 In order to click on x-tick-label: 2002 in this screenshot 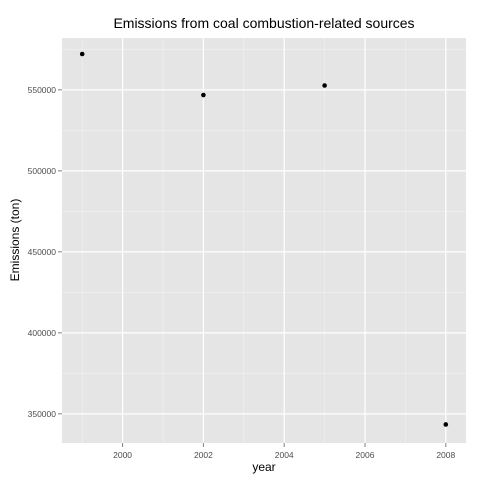, I will do `click(203, 455)`.